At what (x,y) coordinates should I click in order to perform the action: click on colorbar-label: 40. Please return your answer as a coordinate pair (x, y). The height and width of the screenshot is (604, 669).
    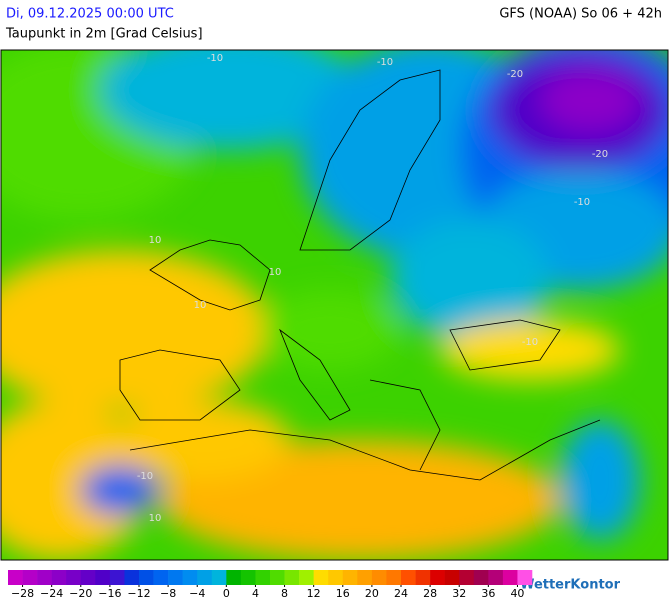
    Looking at the image, I should click on (517, 593).